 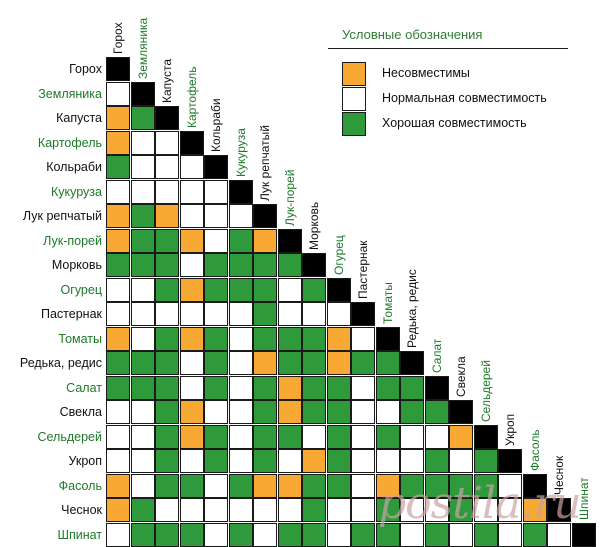 I want to click on column-label: Лук-порей, so click(x=289, y=197).